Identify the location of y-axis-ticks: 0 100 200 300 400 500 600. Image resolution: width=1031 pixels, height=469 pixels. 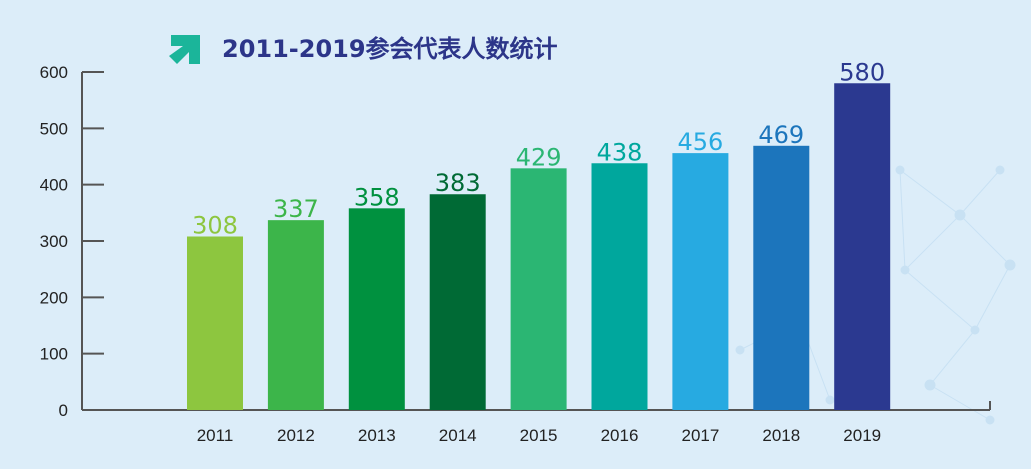
(72, 241).